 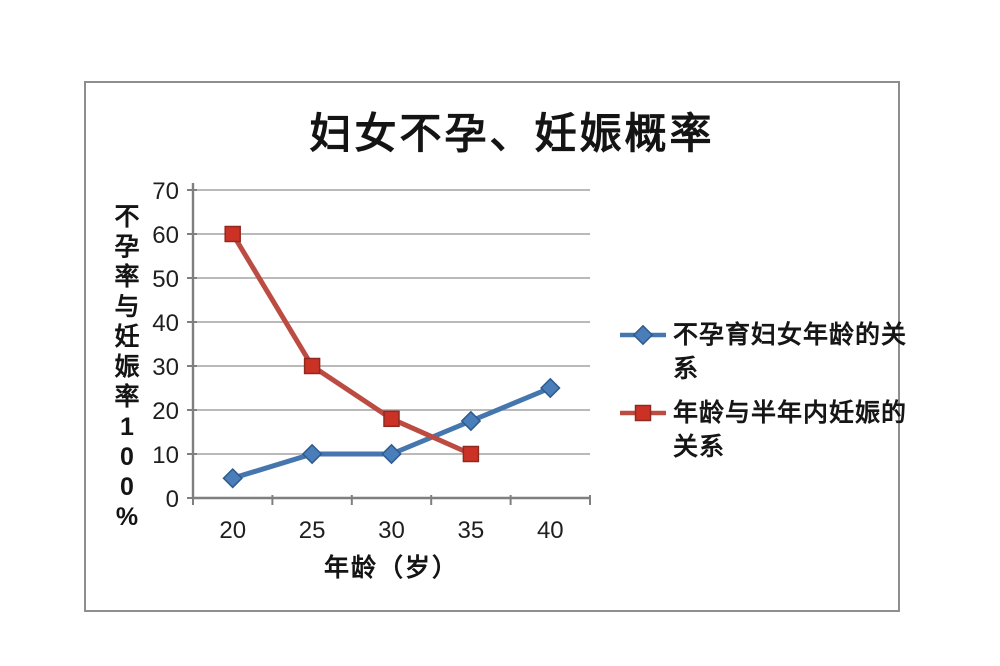 What do you see at coordinates (512, 135) in the screenshot?
I see `chart-title: 妇女不孕、妊娠概率` at bounding box center [512, 135].